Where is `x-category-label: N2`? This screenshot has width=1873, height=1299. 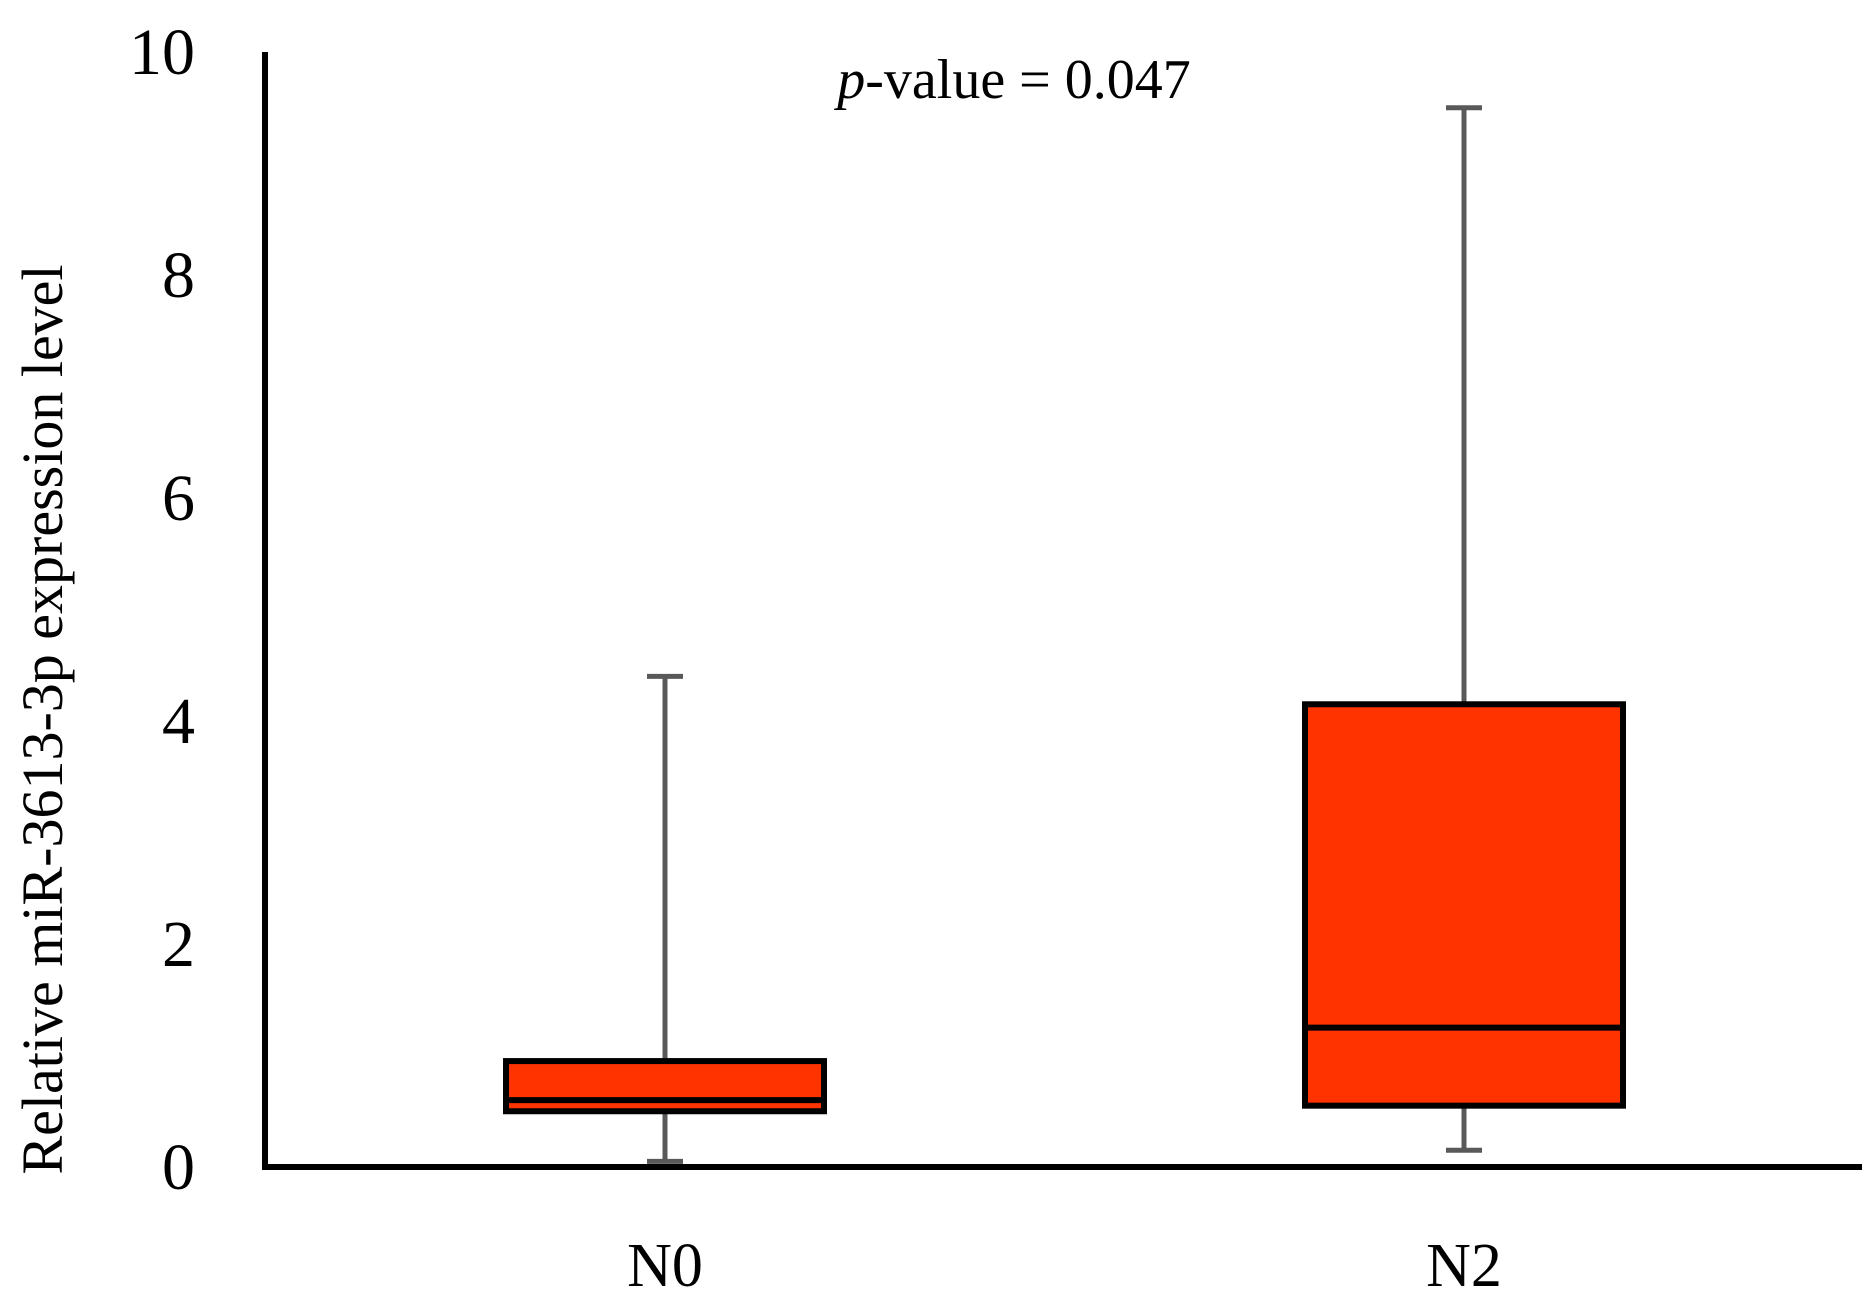
x-category-label: N2 is located at coordinates (1464, 1265).